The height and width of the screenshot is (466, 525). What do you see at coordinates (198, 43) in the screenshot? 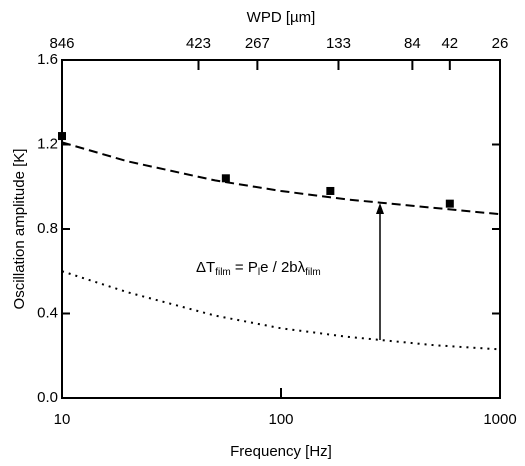
I see `x2-tick-label: 423` at bounding box center [198, 43].